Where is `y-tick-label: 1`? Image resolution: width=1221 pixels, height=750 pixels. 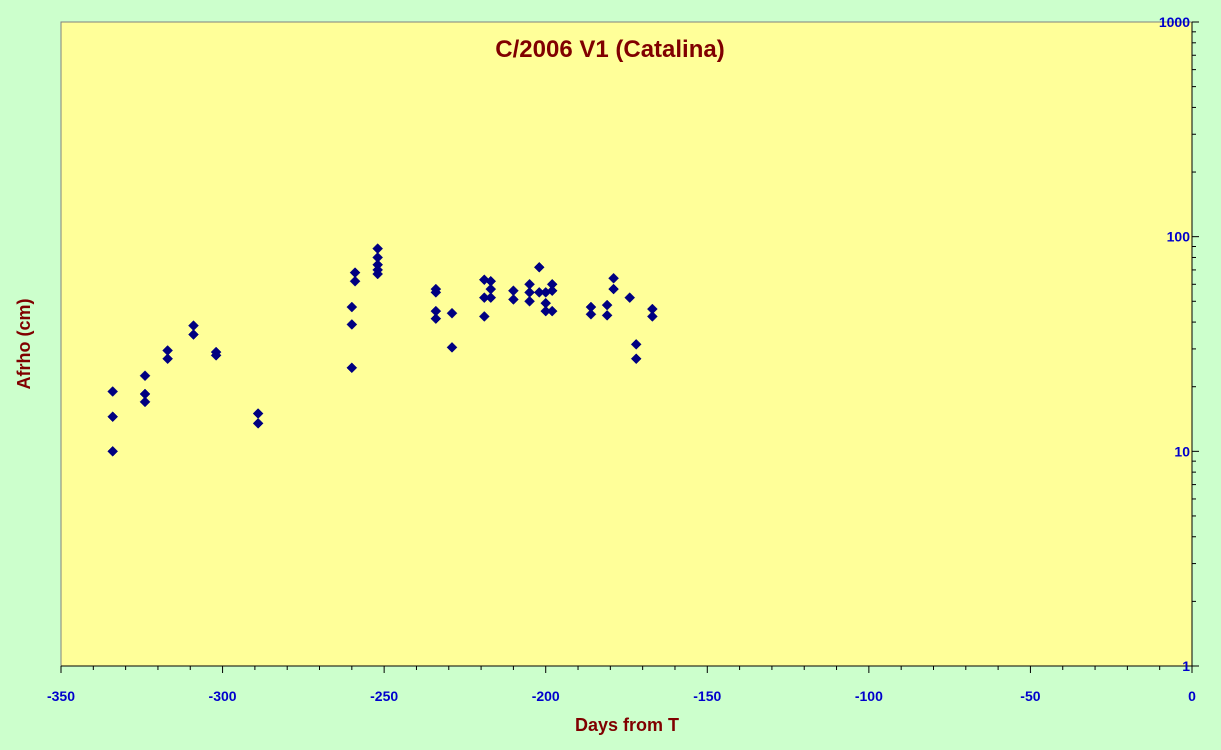
y-tick-label: 1 is located at coordinates (1186, 666).